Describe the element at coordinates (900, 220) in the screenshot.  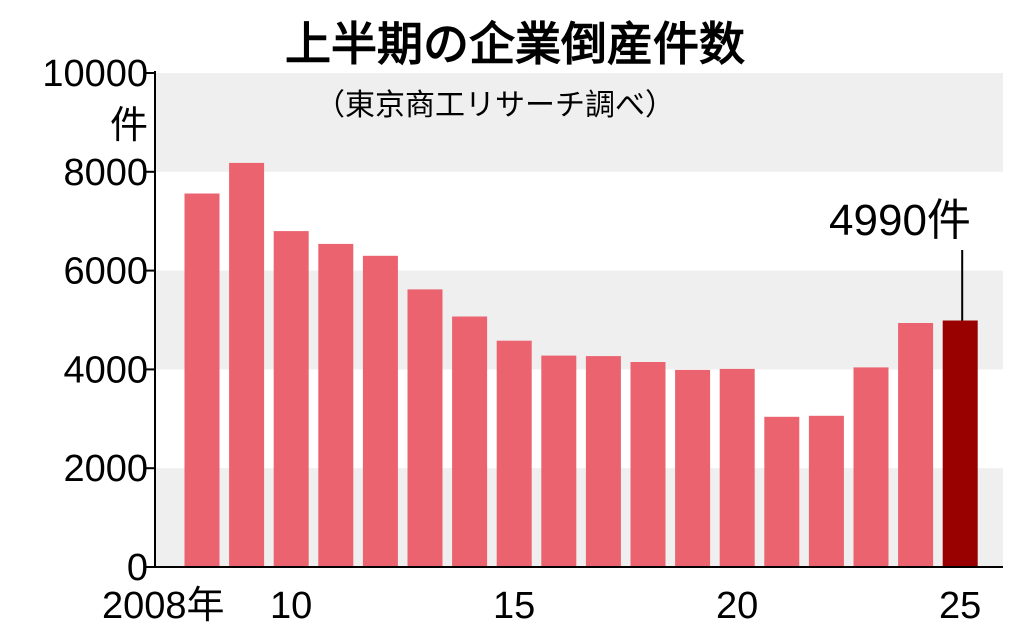
I see `annotation-label: 4990件` at that location.